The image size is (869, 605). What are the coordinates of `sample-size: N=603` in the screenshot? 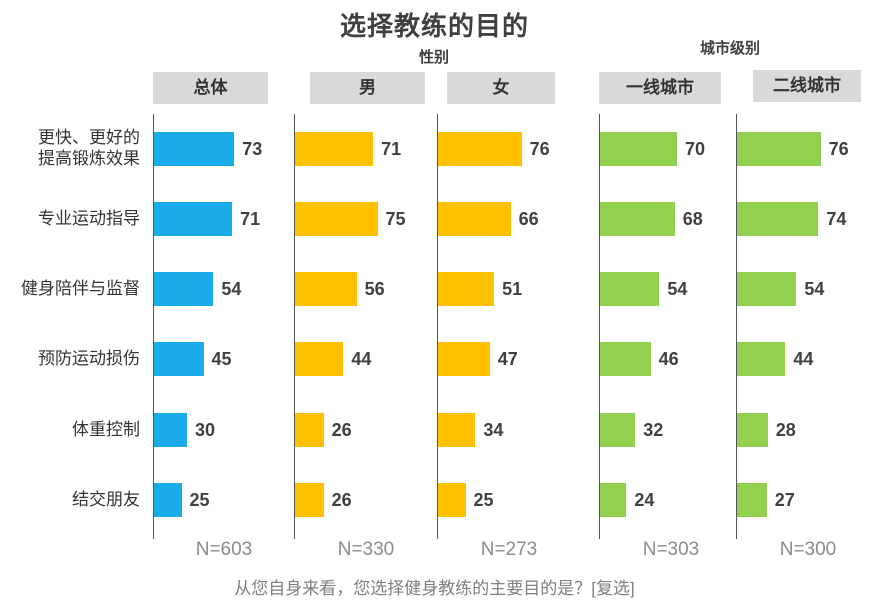 It's located at (224, 549).